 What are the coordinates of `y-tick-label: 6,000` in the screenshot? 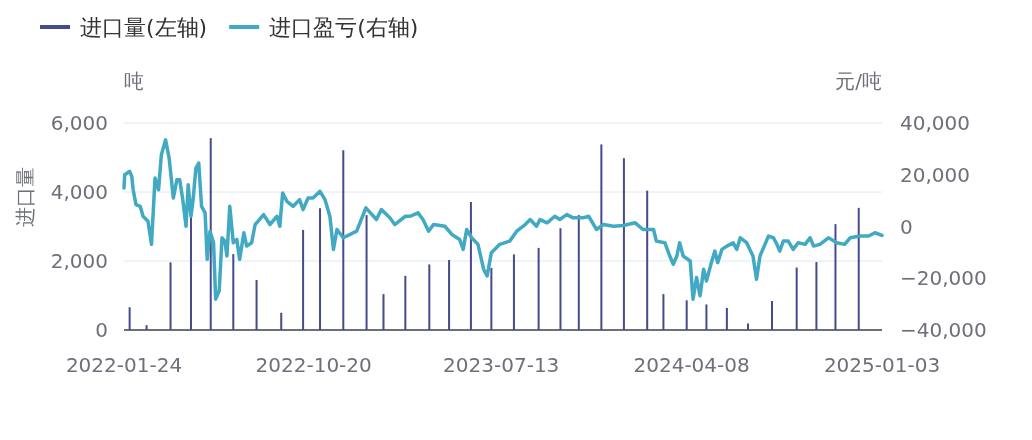 It's located at (79, 123).